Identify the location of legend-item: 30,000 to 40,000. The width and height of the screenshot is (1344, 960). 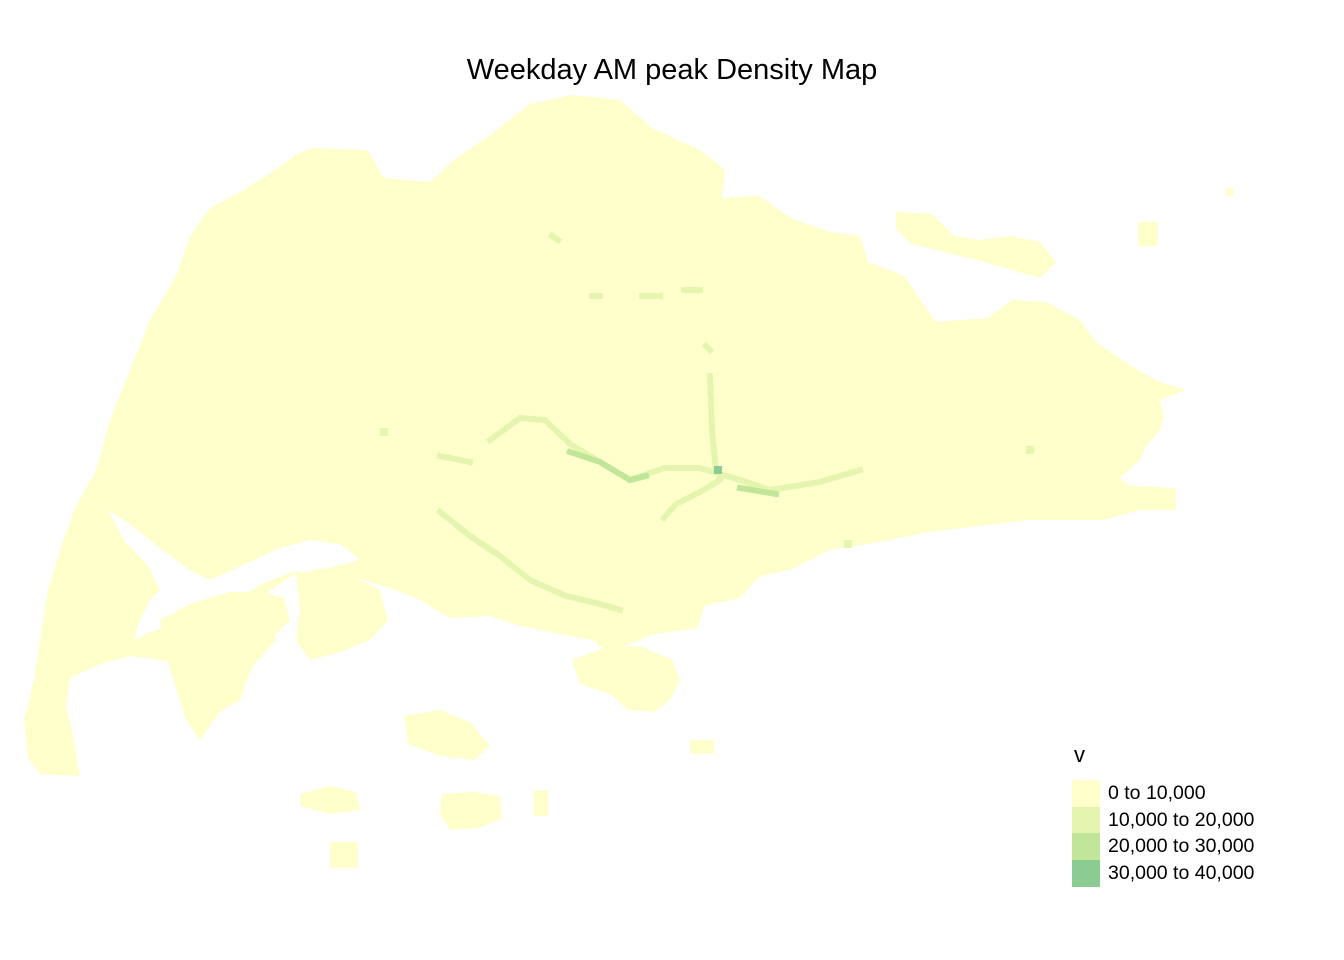
(1163, 873).